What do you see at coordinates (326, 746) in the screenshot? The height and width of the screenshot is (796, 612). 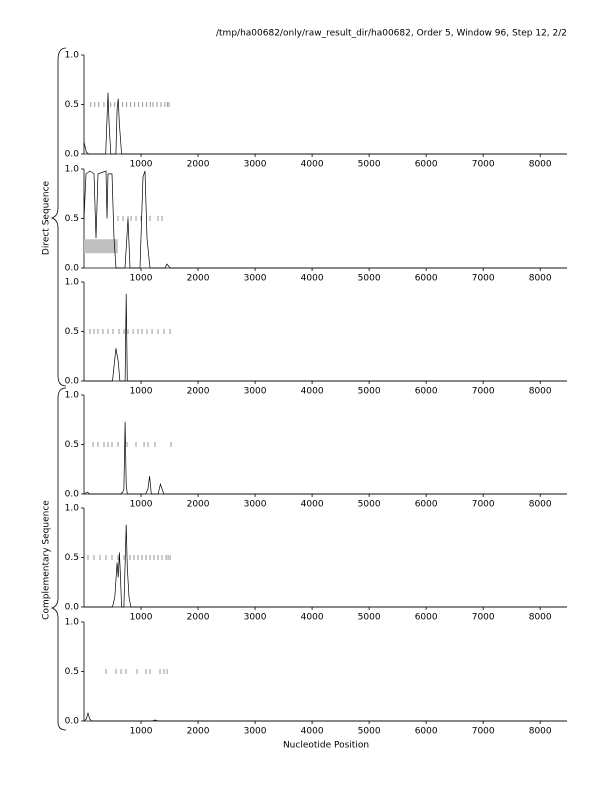 I see `x-axis-label: Nucleotide Position` at bounding box center [326, 746].